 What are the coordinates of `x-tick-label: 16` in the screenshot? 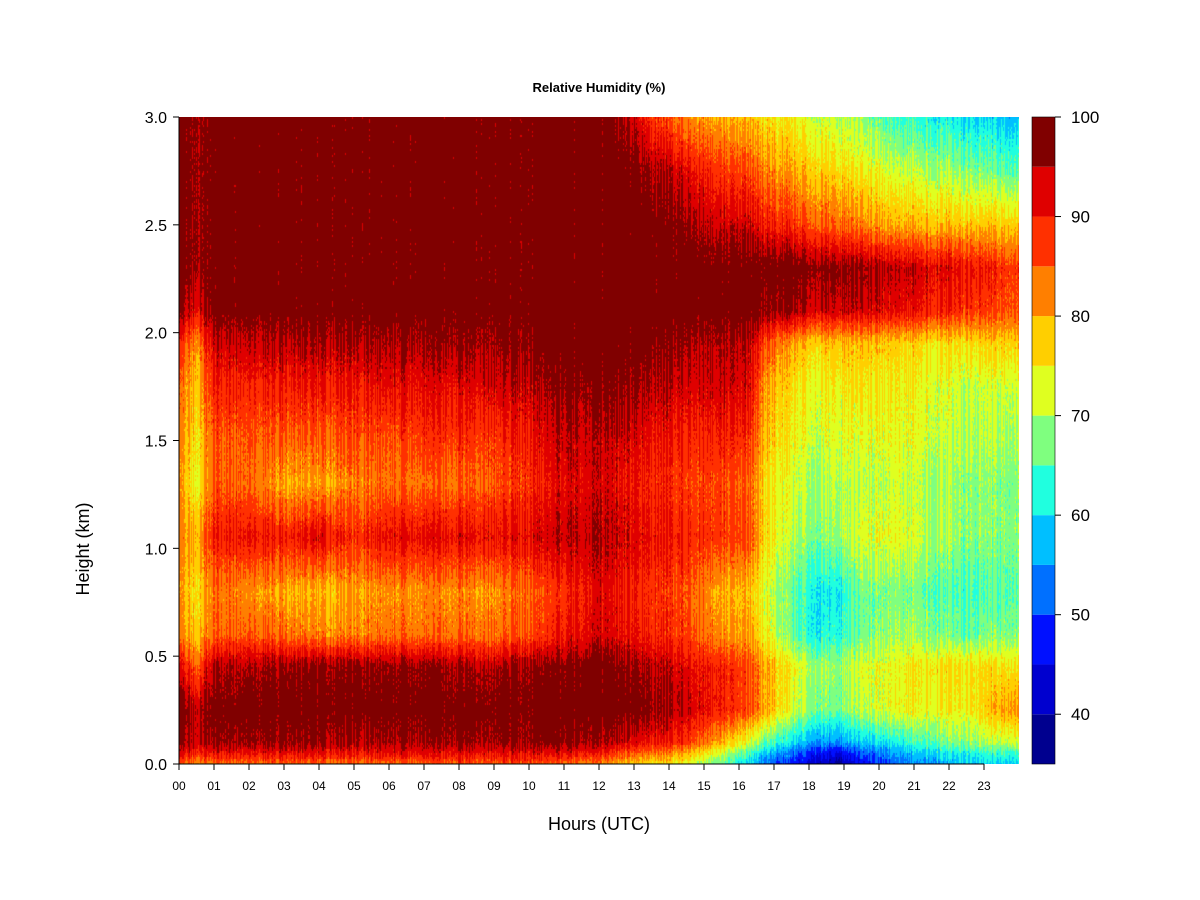 It's located at (739, 786).